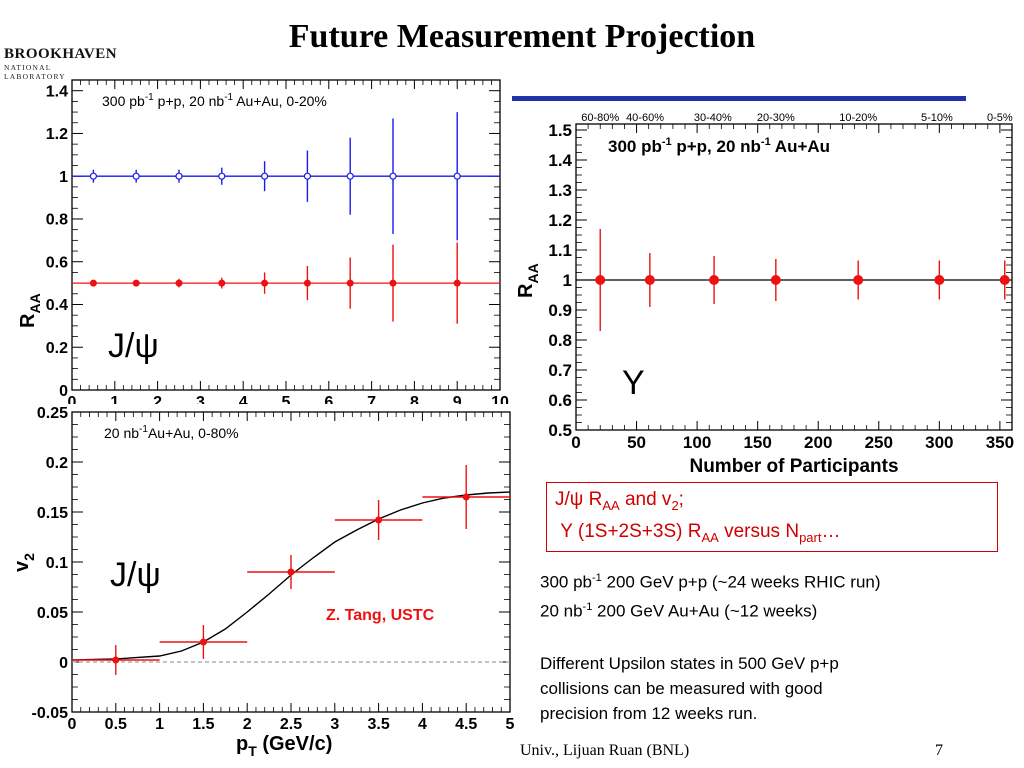  I want to click on y-tick-label: 0.05, so click(52, 613).